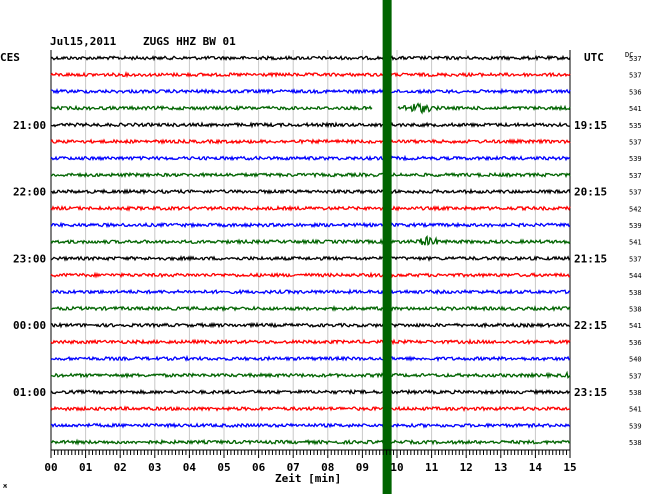 Image resolution: width=650 pixels, height=494 pixels. What do you see at coordinates (190, 467) in the screenshot?
I see `x-tick-label: 04` at bounding box center [190, 467].